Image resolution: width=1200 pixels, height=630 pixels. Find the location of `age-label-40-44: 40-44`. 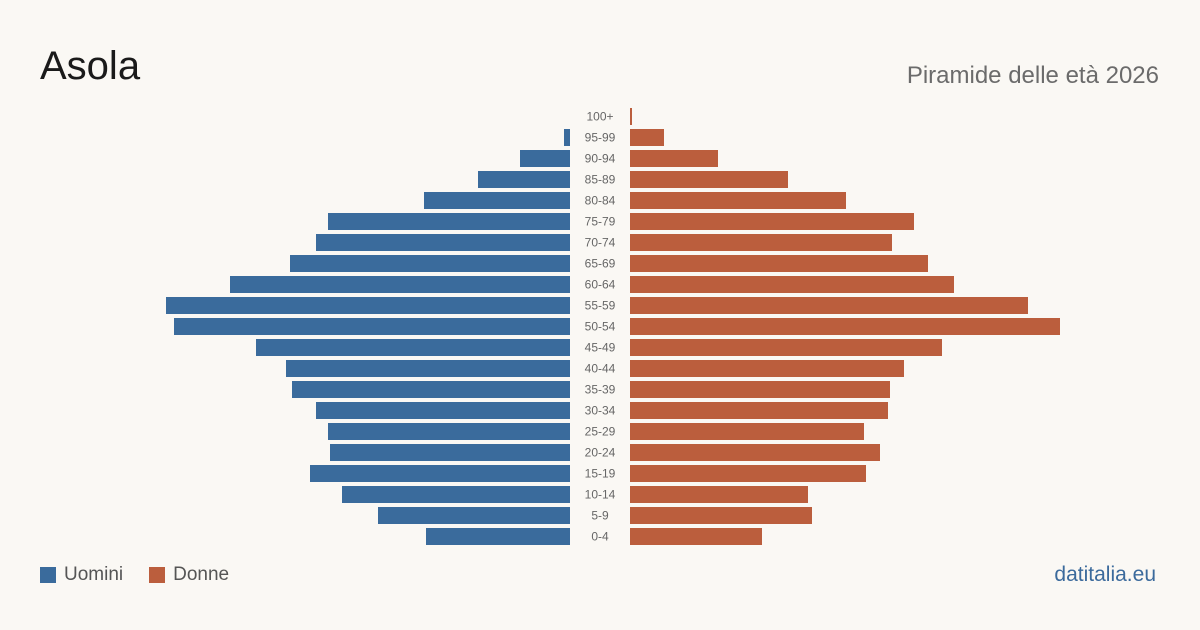

age-label-40-44: 40-44 is located at coordinates (600, 369).